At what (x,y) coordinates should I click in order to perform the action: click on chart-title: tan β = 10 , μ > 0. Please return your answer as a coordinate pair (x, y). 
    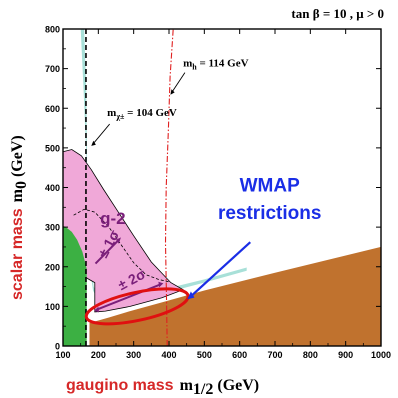
    Looking at the image, I should click on (337, 13).